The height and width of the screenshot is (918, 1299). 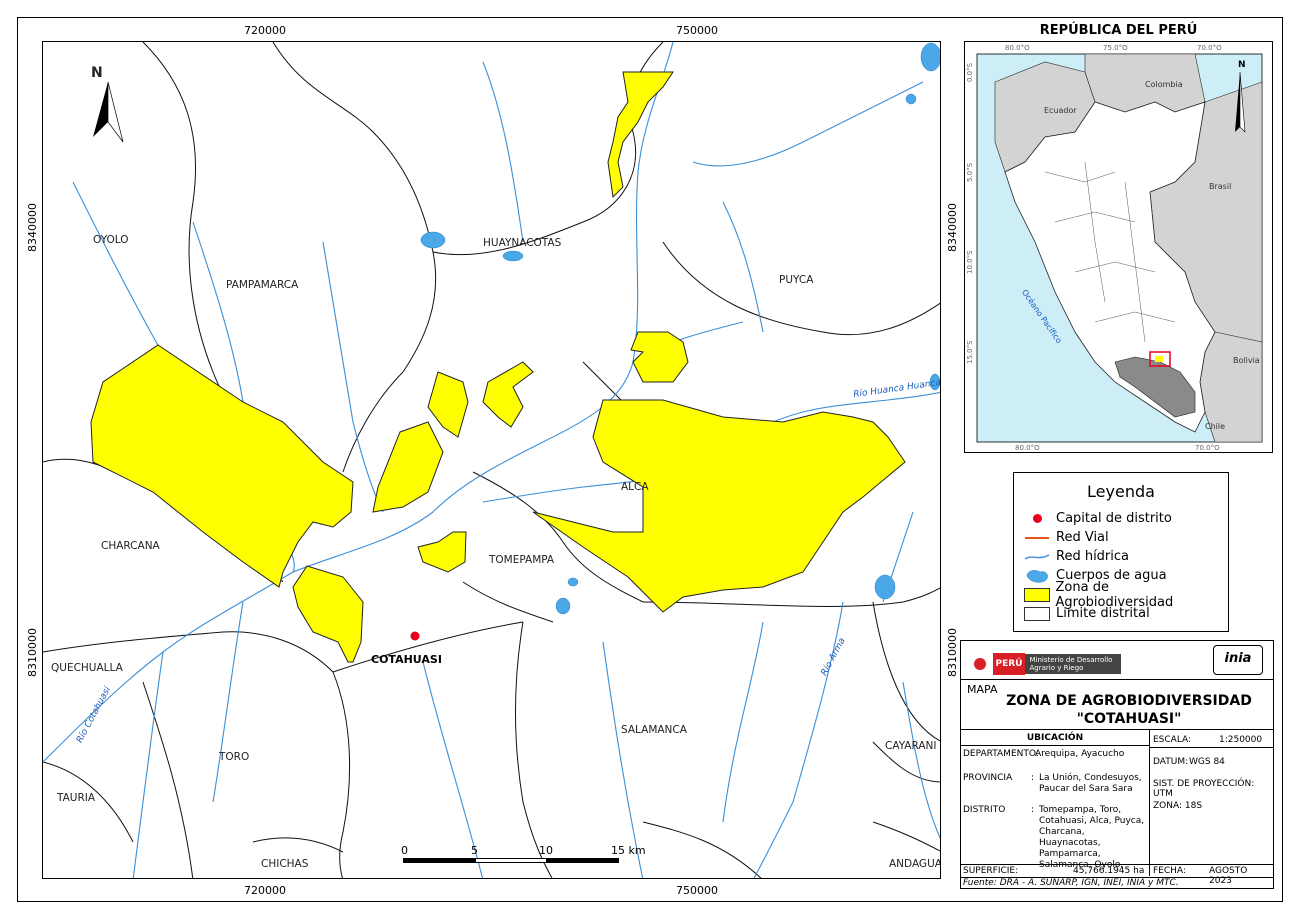 What do you see at coordinates (796, 280) in the screenshot?
I see `place-puyca: PUYCA` at bounding box center [796, 280].